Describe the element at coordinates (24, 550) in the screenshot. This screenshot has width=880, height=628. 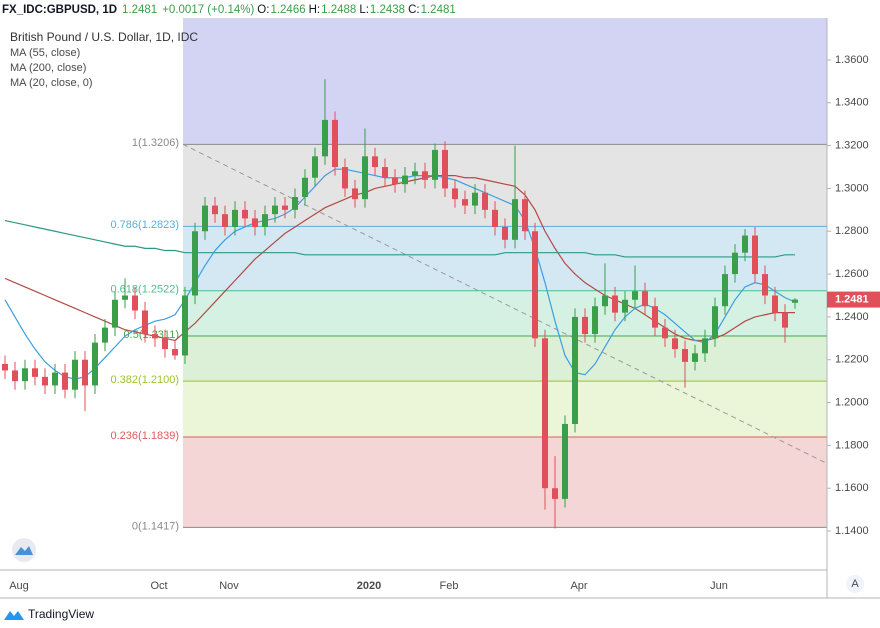
I see `chart-logo` at that location.